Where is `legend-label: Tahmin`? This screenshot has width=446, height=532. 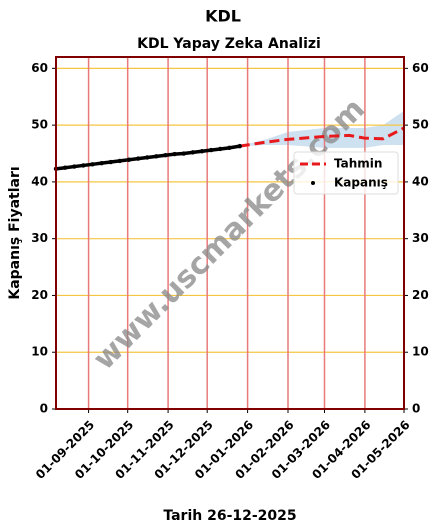 legend-label: Tahmin is located at coordinates (358, 164).